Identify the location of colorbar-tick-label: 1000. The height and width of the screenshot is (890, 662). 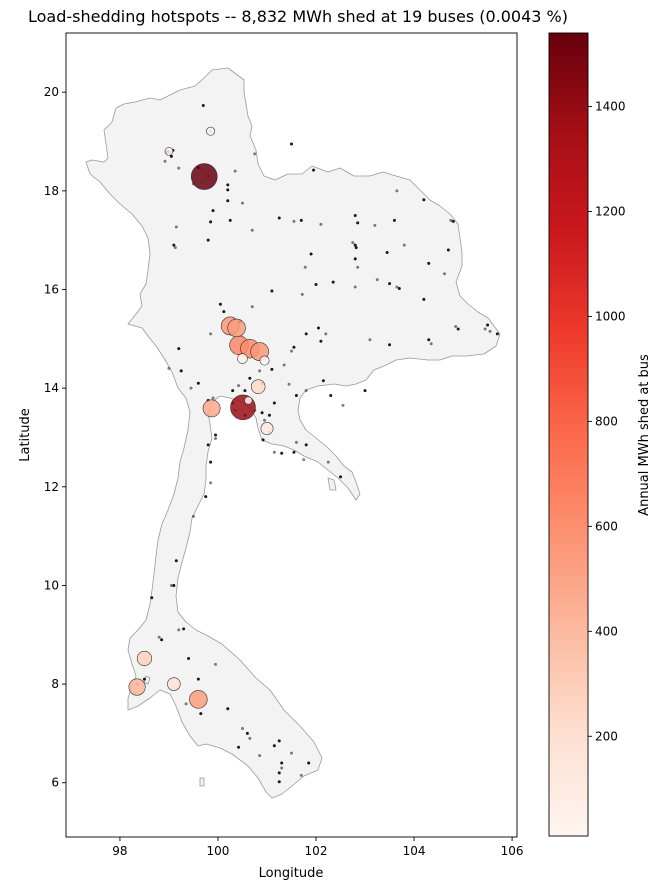
(610, 316).